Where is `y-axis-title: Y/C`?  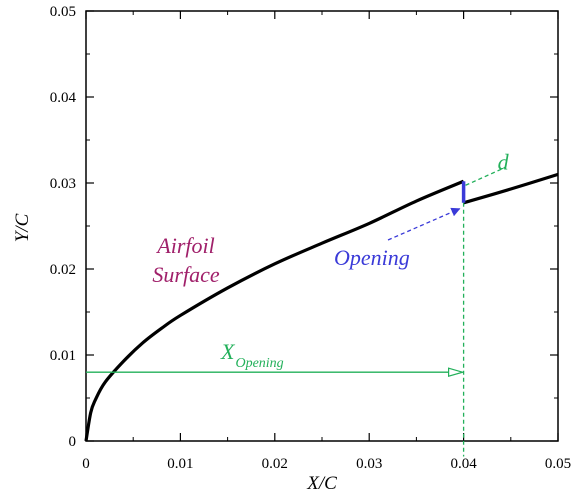
y-axis-title: Y/C is located at coordinates (22, 227).